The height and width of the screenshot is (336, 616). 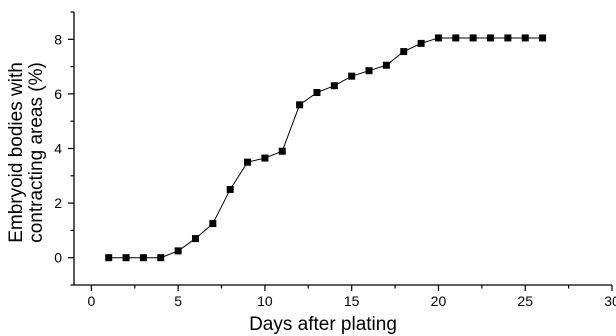 What do you see at coordinates (16, 152) in the screenshot?
I see `y-axis-title-line-1: Embryoid bodies with` at bounding box center [16, 152].